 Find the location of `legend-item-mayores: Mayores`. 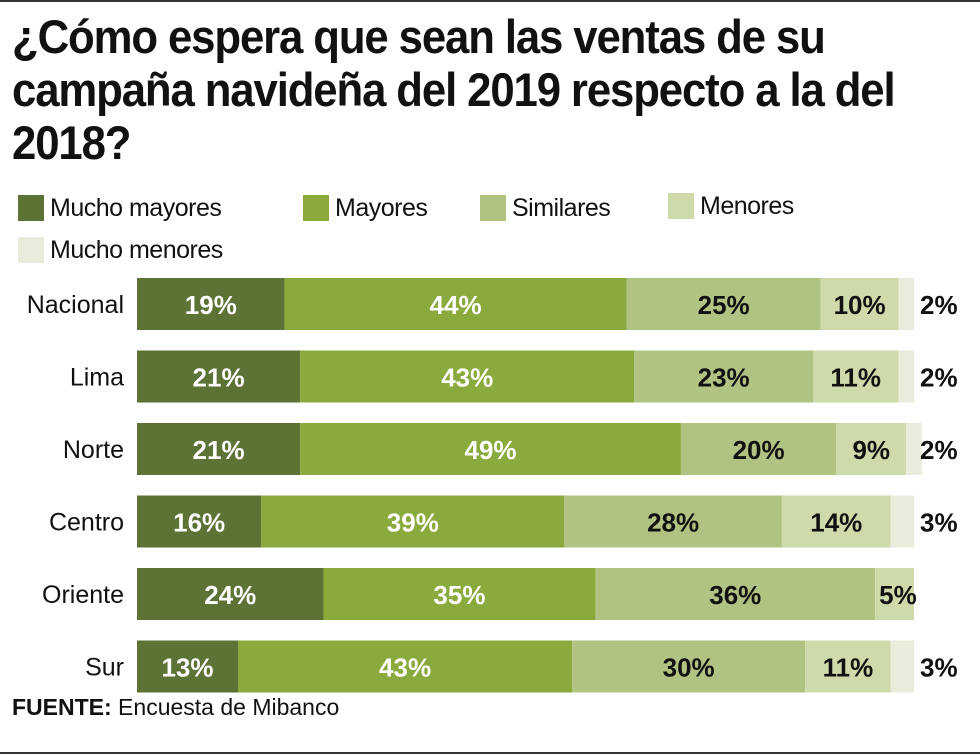

legend-item-mayores: Mayores is located at coordinates (365, 208).